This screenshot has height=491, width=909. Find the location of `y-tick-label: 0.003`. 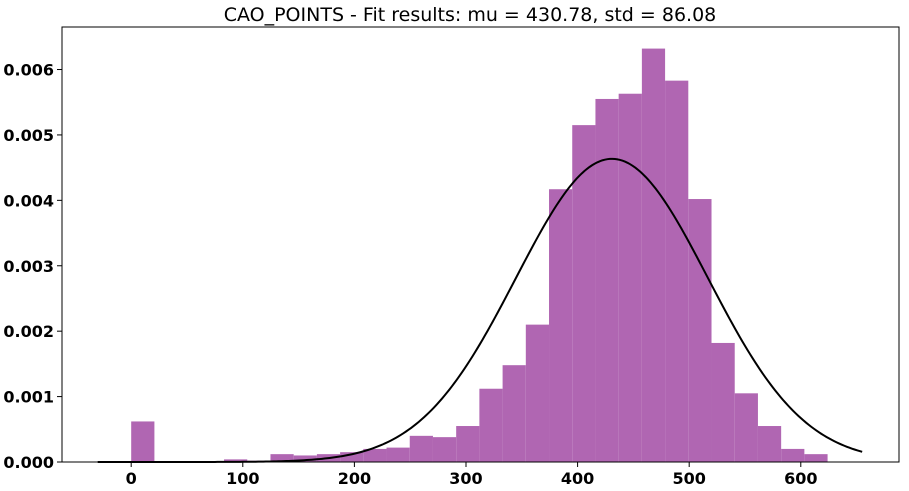

y-tick-label: 0.003 is located at coordinates (28, 266).